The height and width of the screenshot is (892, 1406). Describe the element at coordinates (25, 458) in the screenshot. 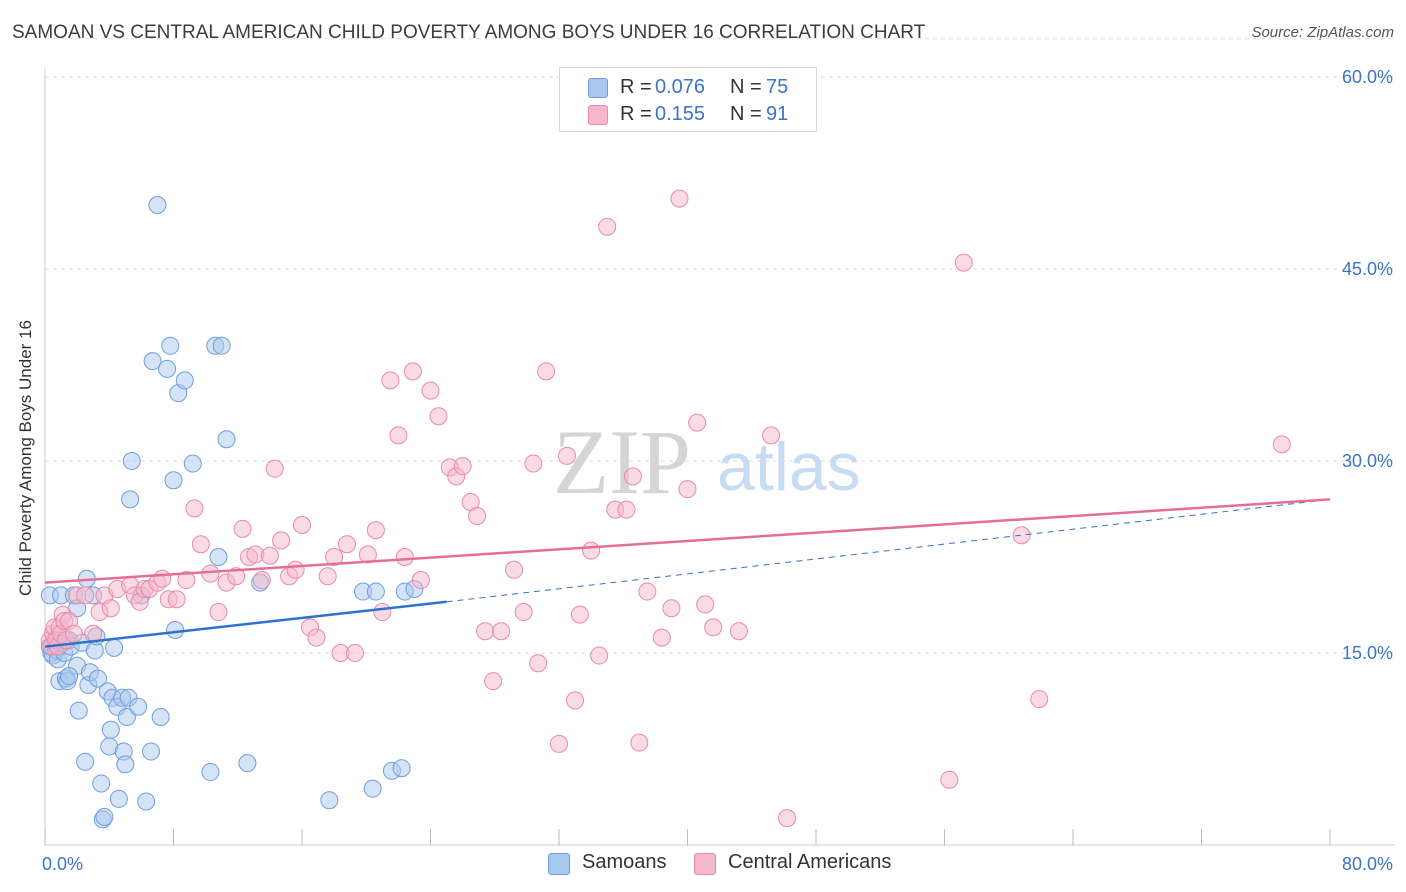

I see `y-axis-title: Child Poverty Among Boys Under 16` at that location.